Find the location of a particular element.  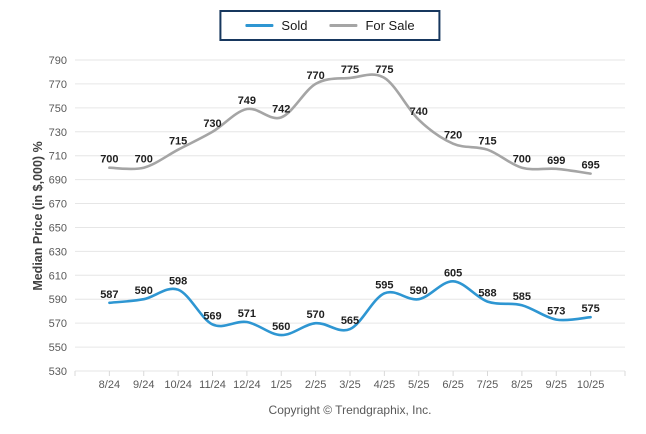

data-label: 740 is located at coordinates (419, 112).